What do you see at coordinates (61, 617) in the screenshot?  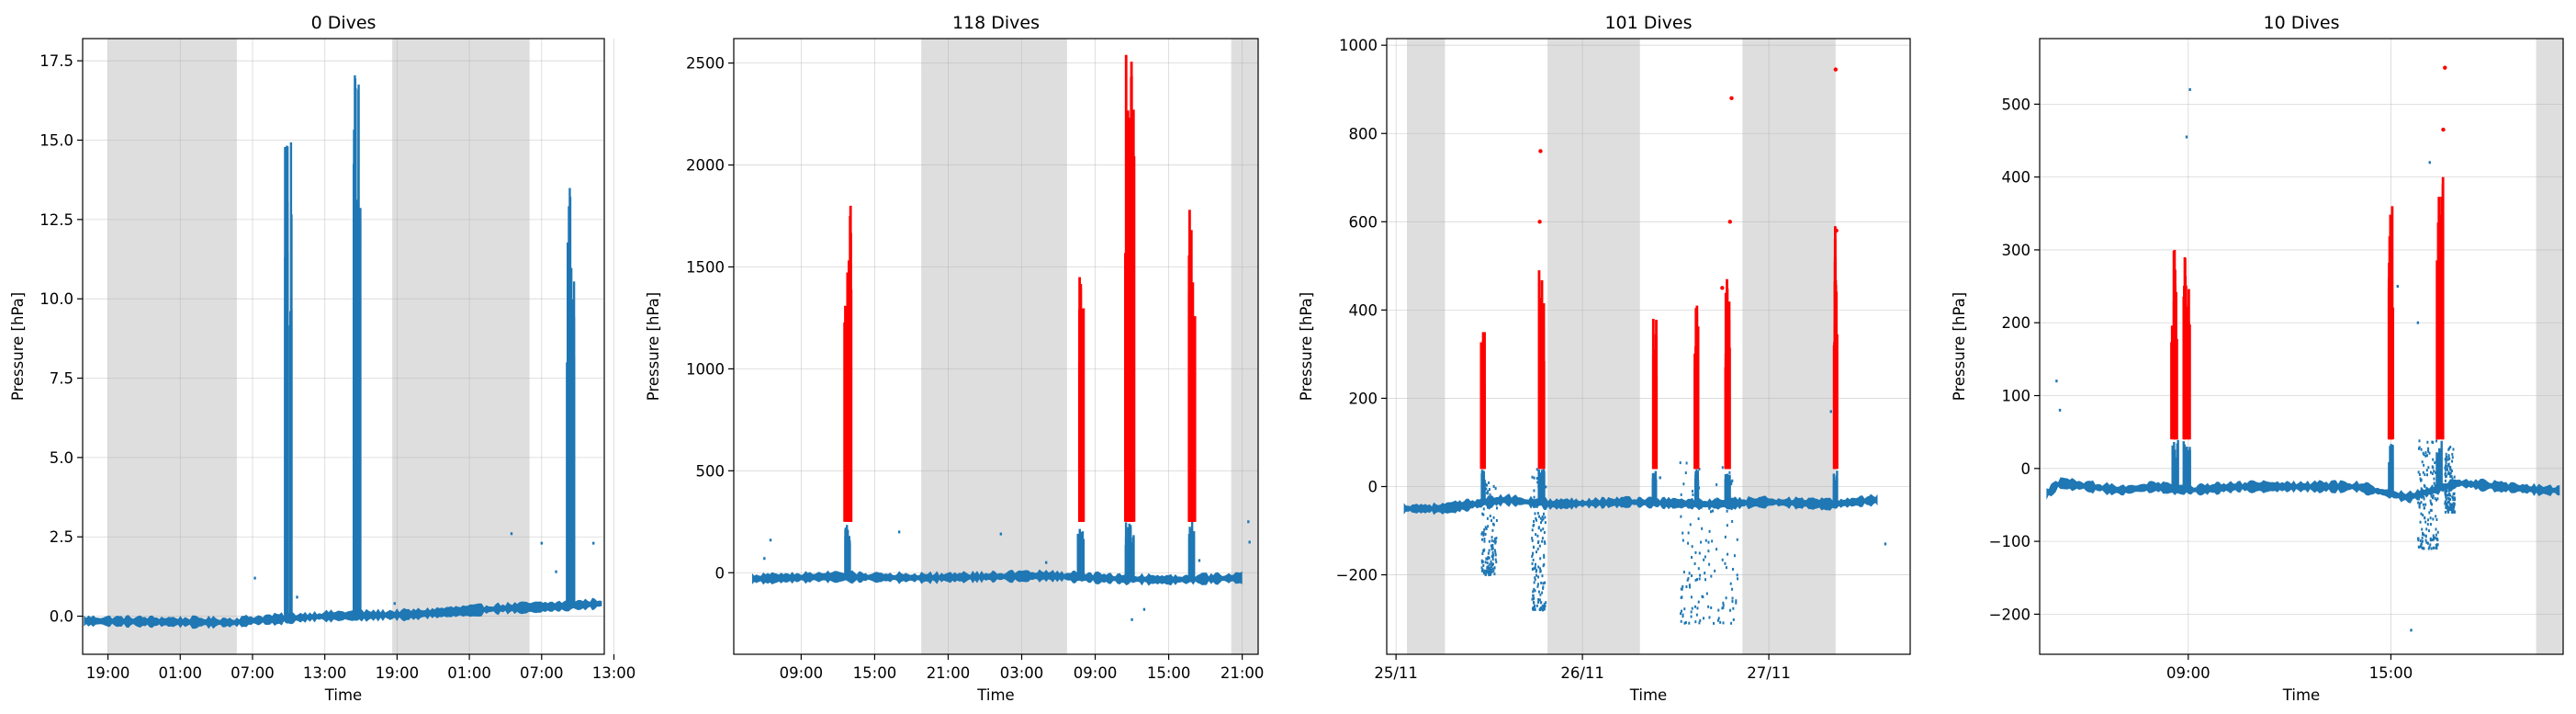 I see `y-tick-label: 0.0` at bounding box center [61, 617].